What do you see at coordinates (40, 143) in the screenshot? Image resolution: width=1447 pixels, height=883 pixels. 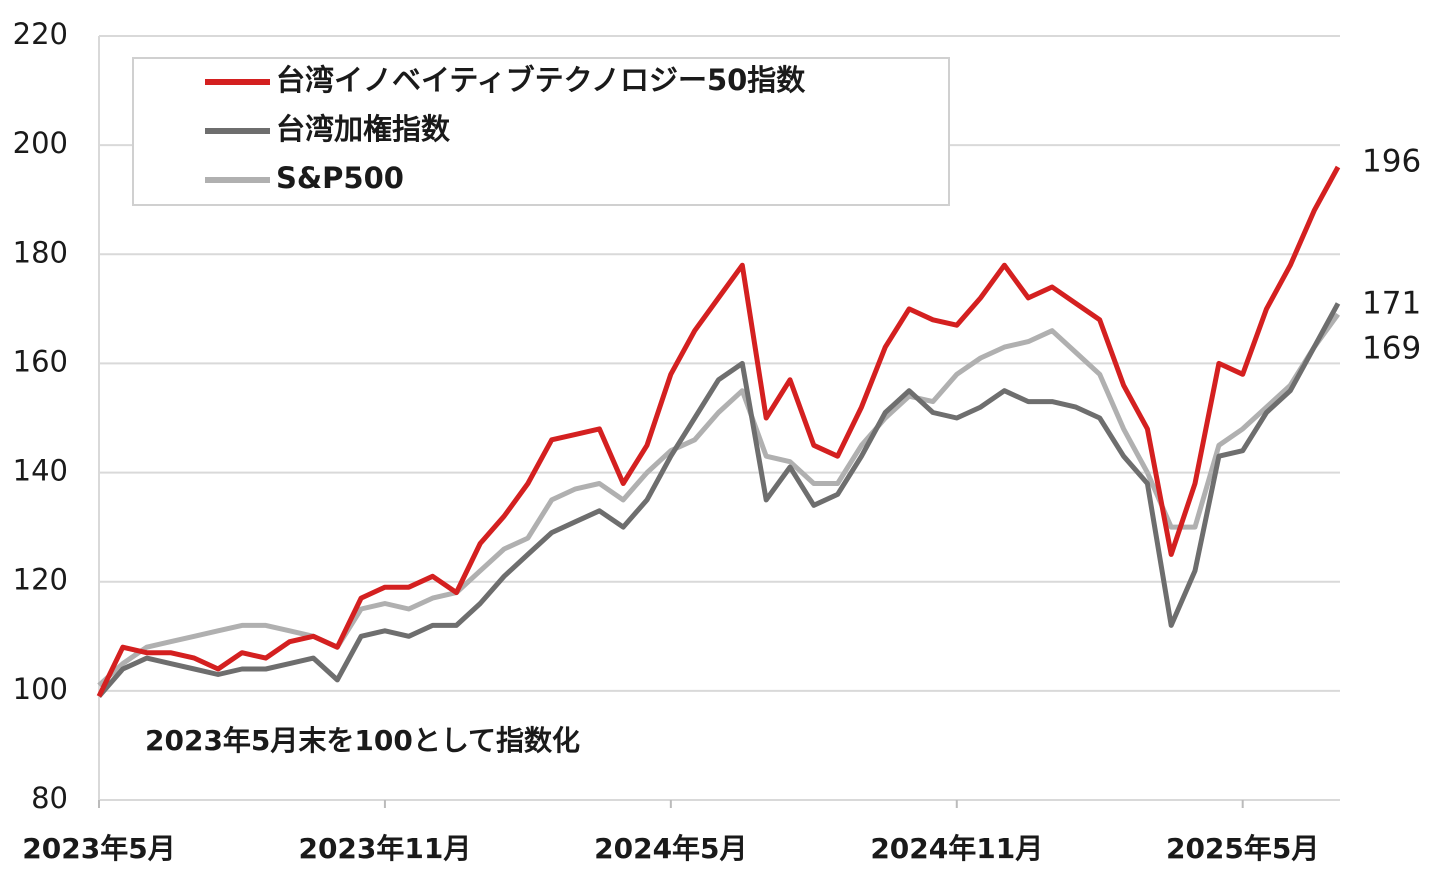 I see `y-tick-label: 200` at bounding box center [40, 143].